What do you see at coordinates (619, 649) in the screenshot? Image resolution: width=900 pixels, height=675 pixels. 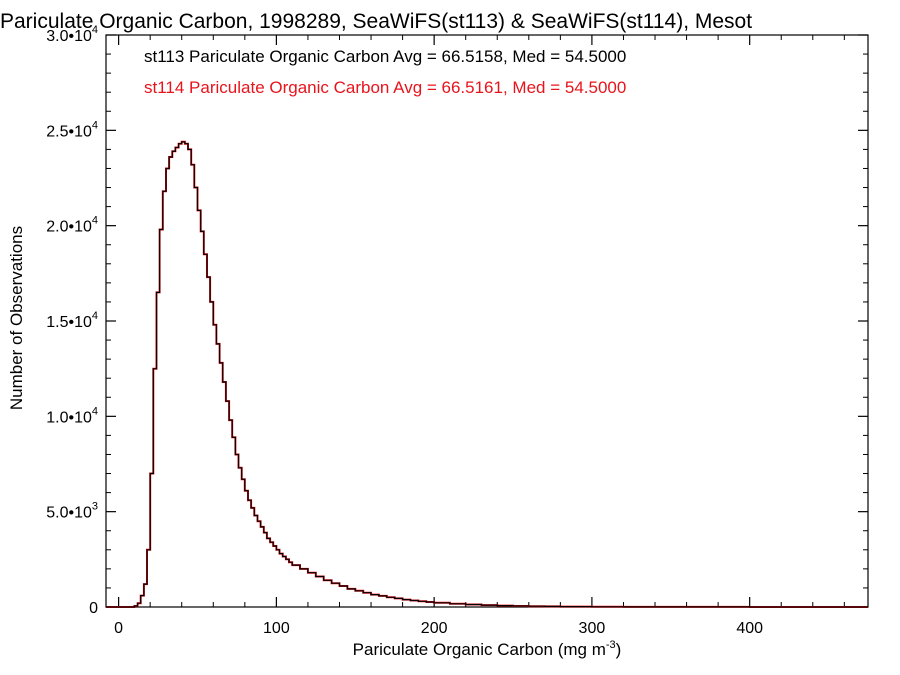 I see `x-axis-label-close: )` at bounding box center [619, 649].